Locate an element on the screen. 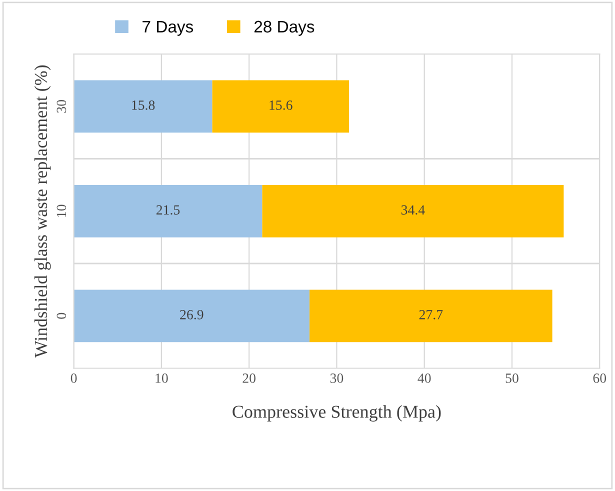 The image size is (615, 491). x-tick-label: 10 is located at coordinates (162, 378).